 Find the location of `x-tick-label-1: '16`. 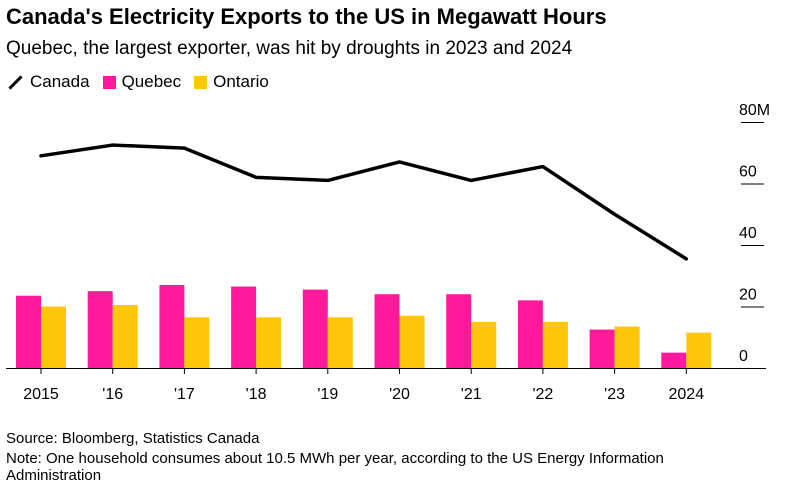

x-tick-label-1: '16 is located at coordinates (112, 394).